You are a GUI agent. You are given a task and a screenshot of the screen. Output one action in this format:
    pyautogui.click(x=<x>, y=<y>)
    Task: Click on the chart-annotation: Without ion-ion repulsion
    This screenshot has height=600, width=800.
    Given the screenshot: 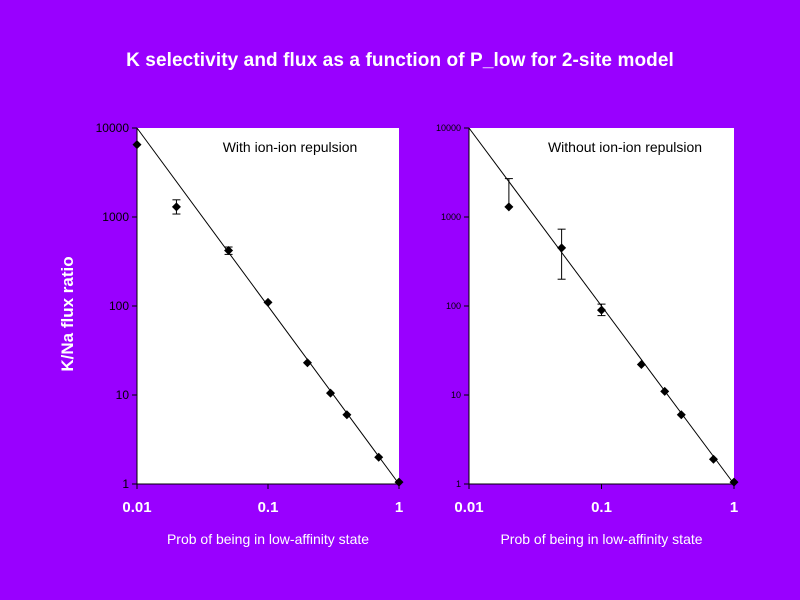 What is the action you would take?
    pyautogui.click(x=625, y=147)
    